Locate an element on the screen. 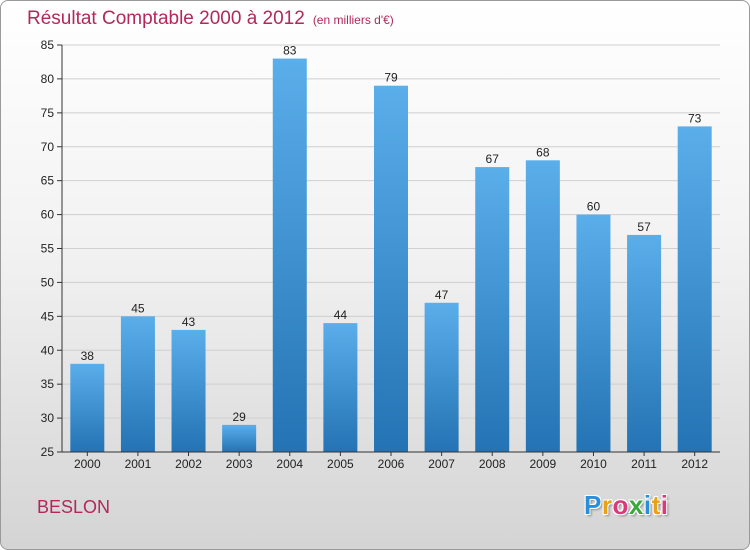 This screenshot has width=750, height=550. value-label-2003: 29 is located at coordinates (239, 417).